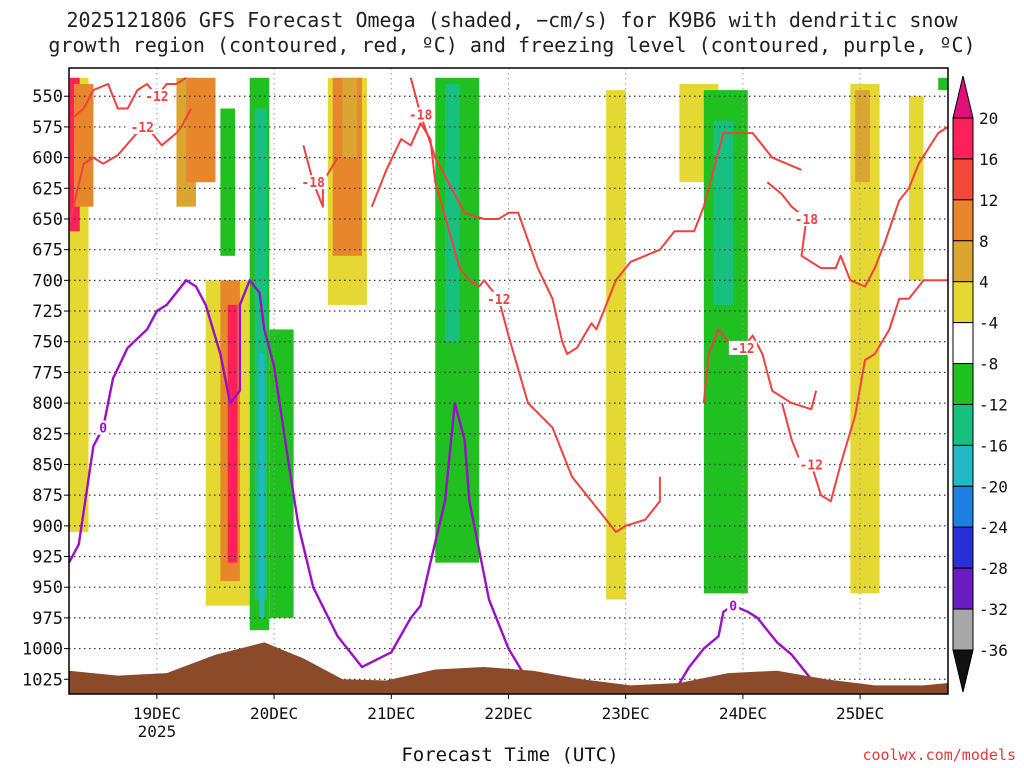 The width and height of the screenshot is (1024, 768). What do you see at coordinates (733, 605) in the screenshot?
I see `freezing-level-contour-1-label-bg` at bounding box center [733, 605].